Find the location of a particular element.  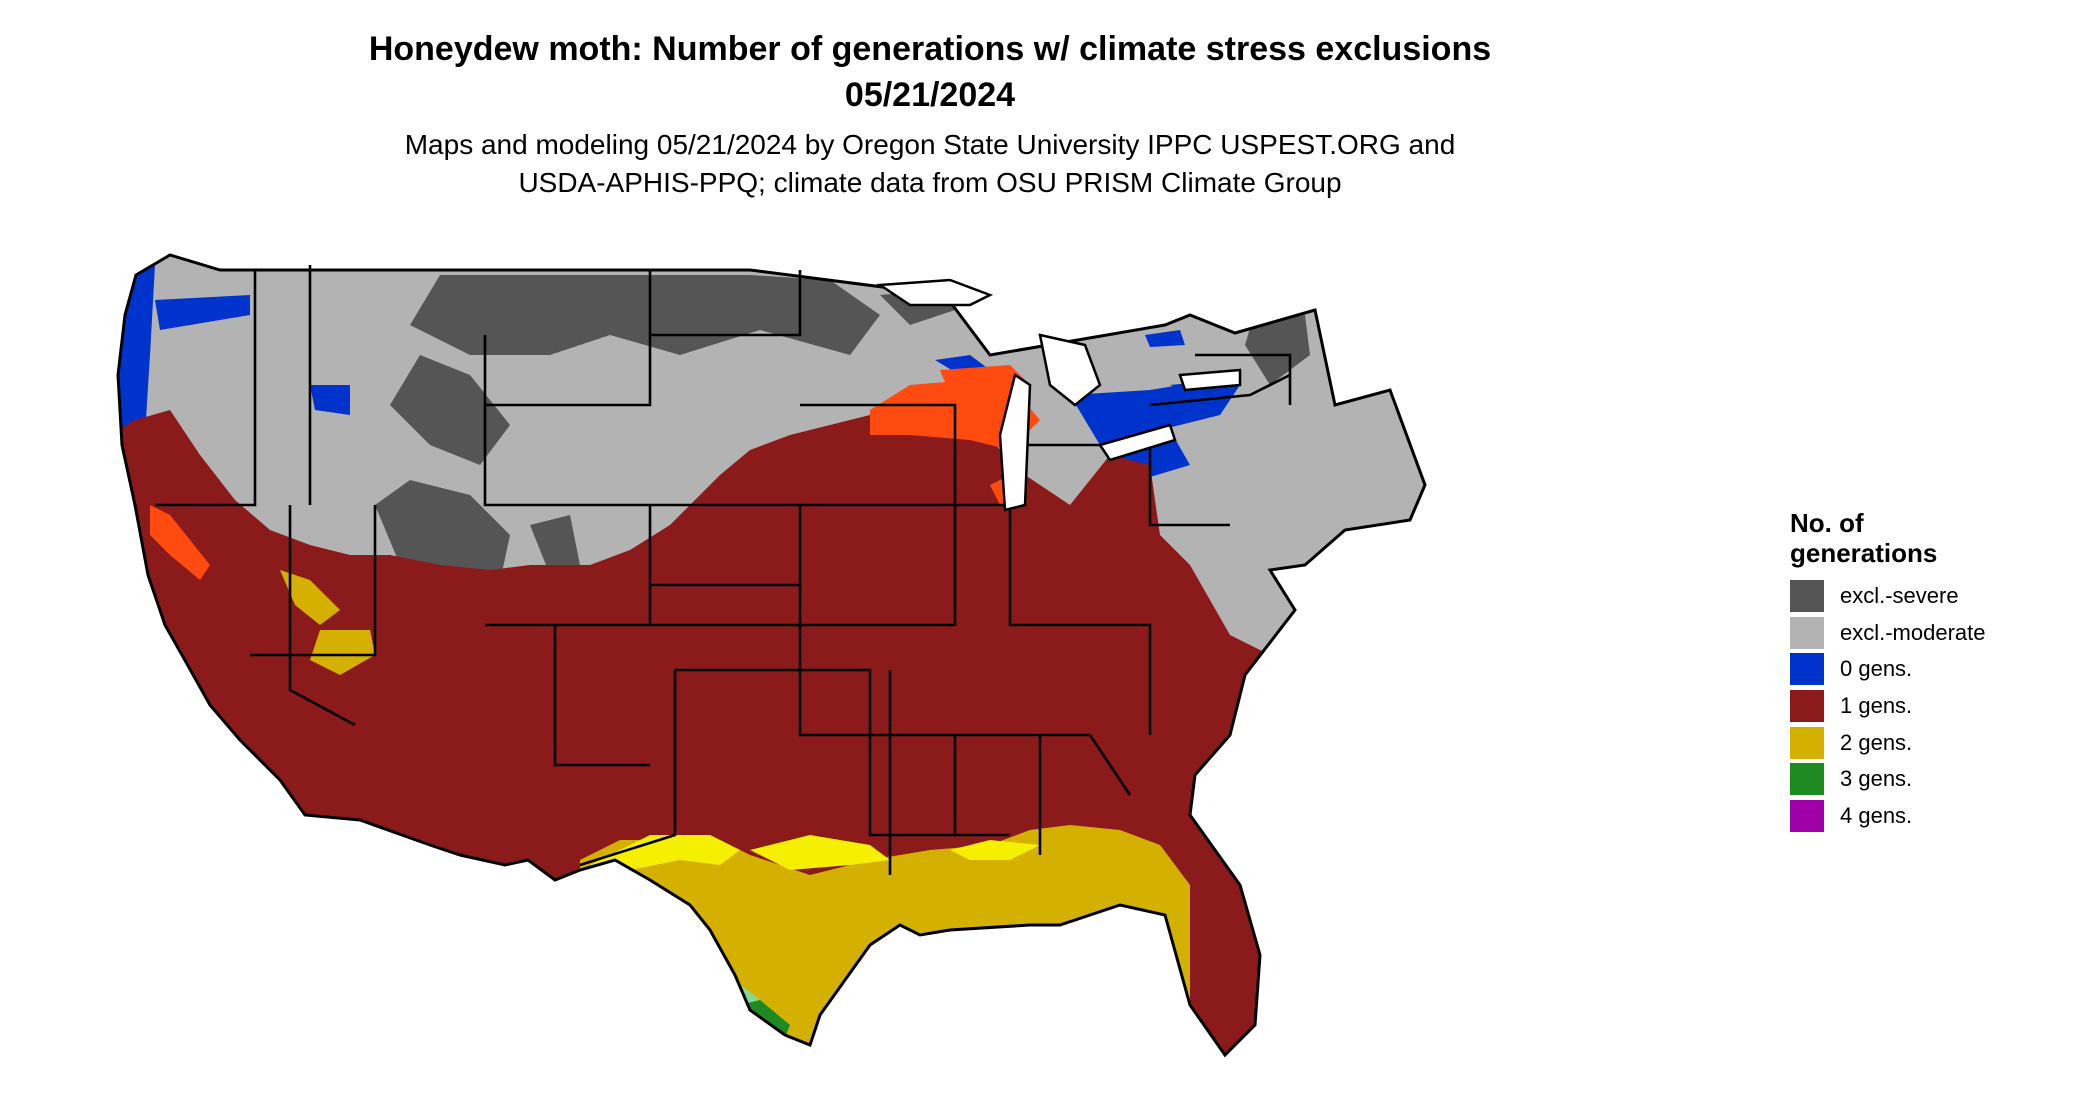

legend-item-2-gens: 2 gens. is located at coordinates (1940, 742).